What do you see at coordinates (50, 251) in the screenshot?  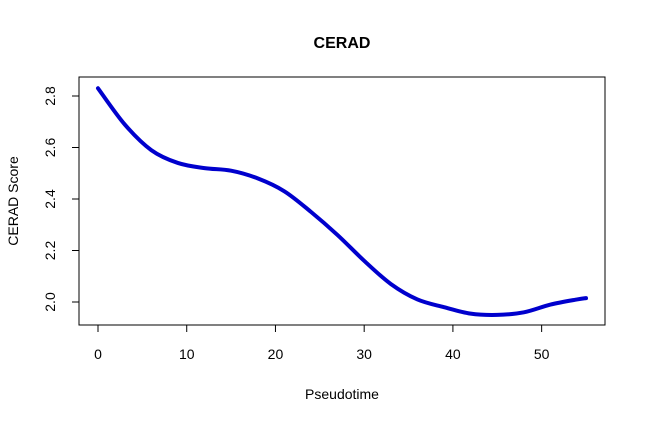 I see `y-tick-label: 2.2` at bounding box center [50, 251].